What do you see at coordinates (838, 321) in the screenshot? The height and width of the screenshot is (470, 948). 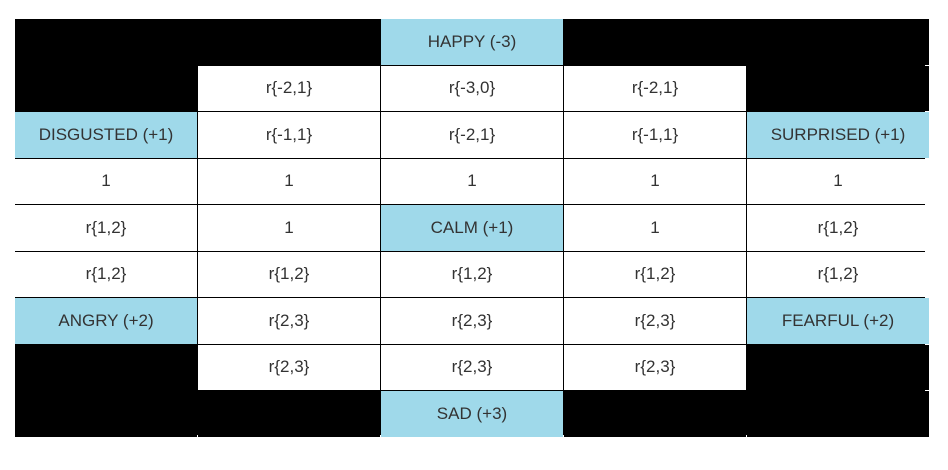 I see `emotion-cell-fearful: FEARFUL (+2)` at bounding box center [838, 321].